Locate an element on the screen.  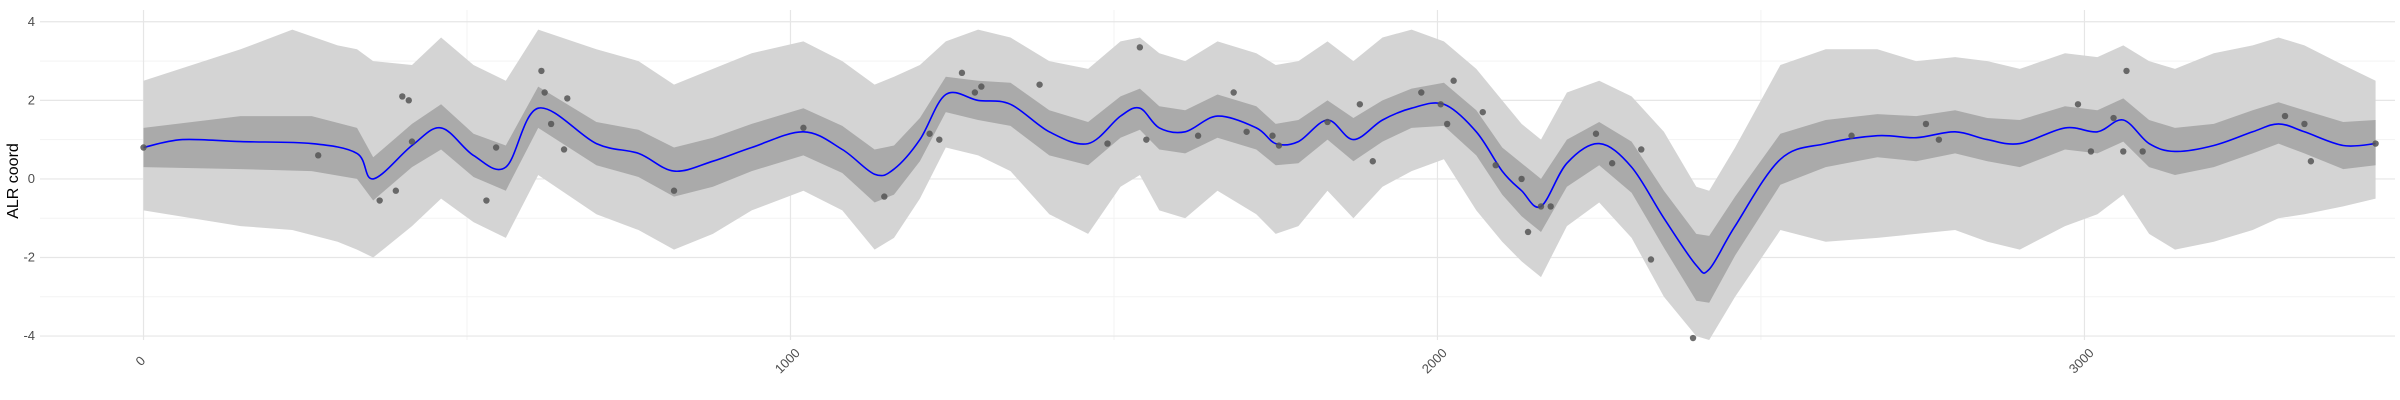
x-axis-ticks: 0 1000 2000 3000 is located at coordinates (1114, 360).